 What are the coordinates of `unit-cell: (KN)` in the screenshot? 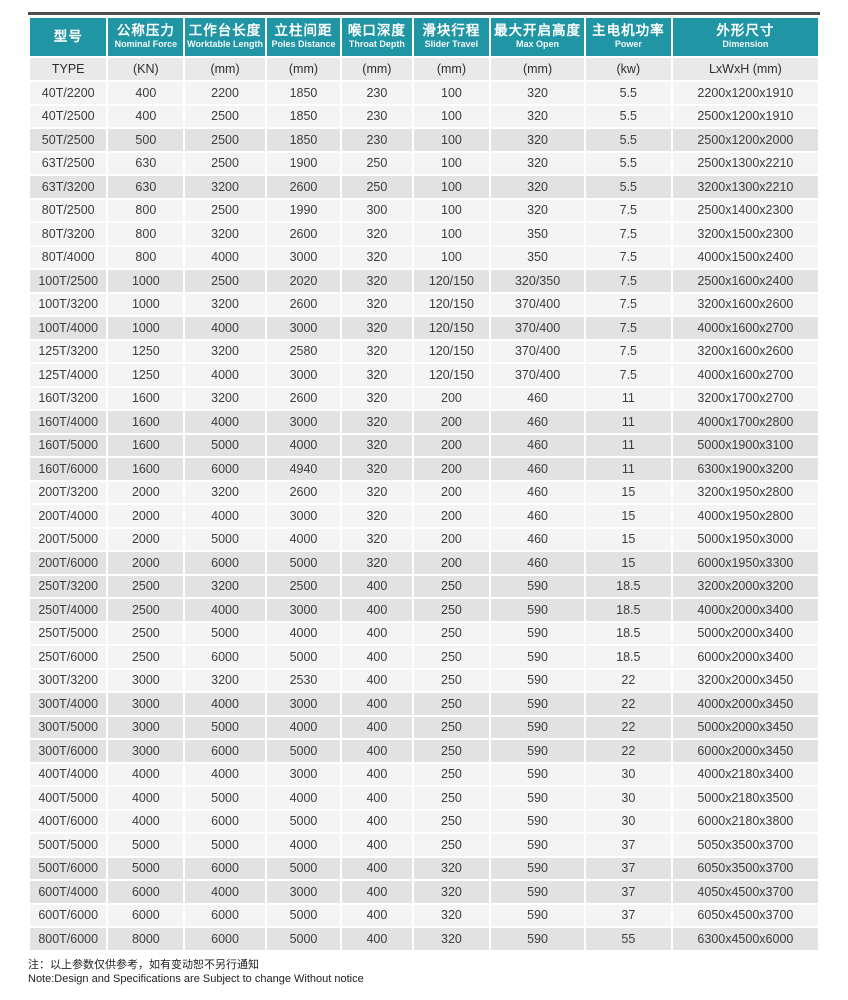 It's located at (146, 69).